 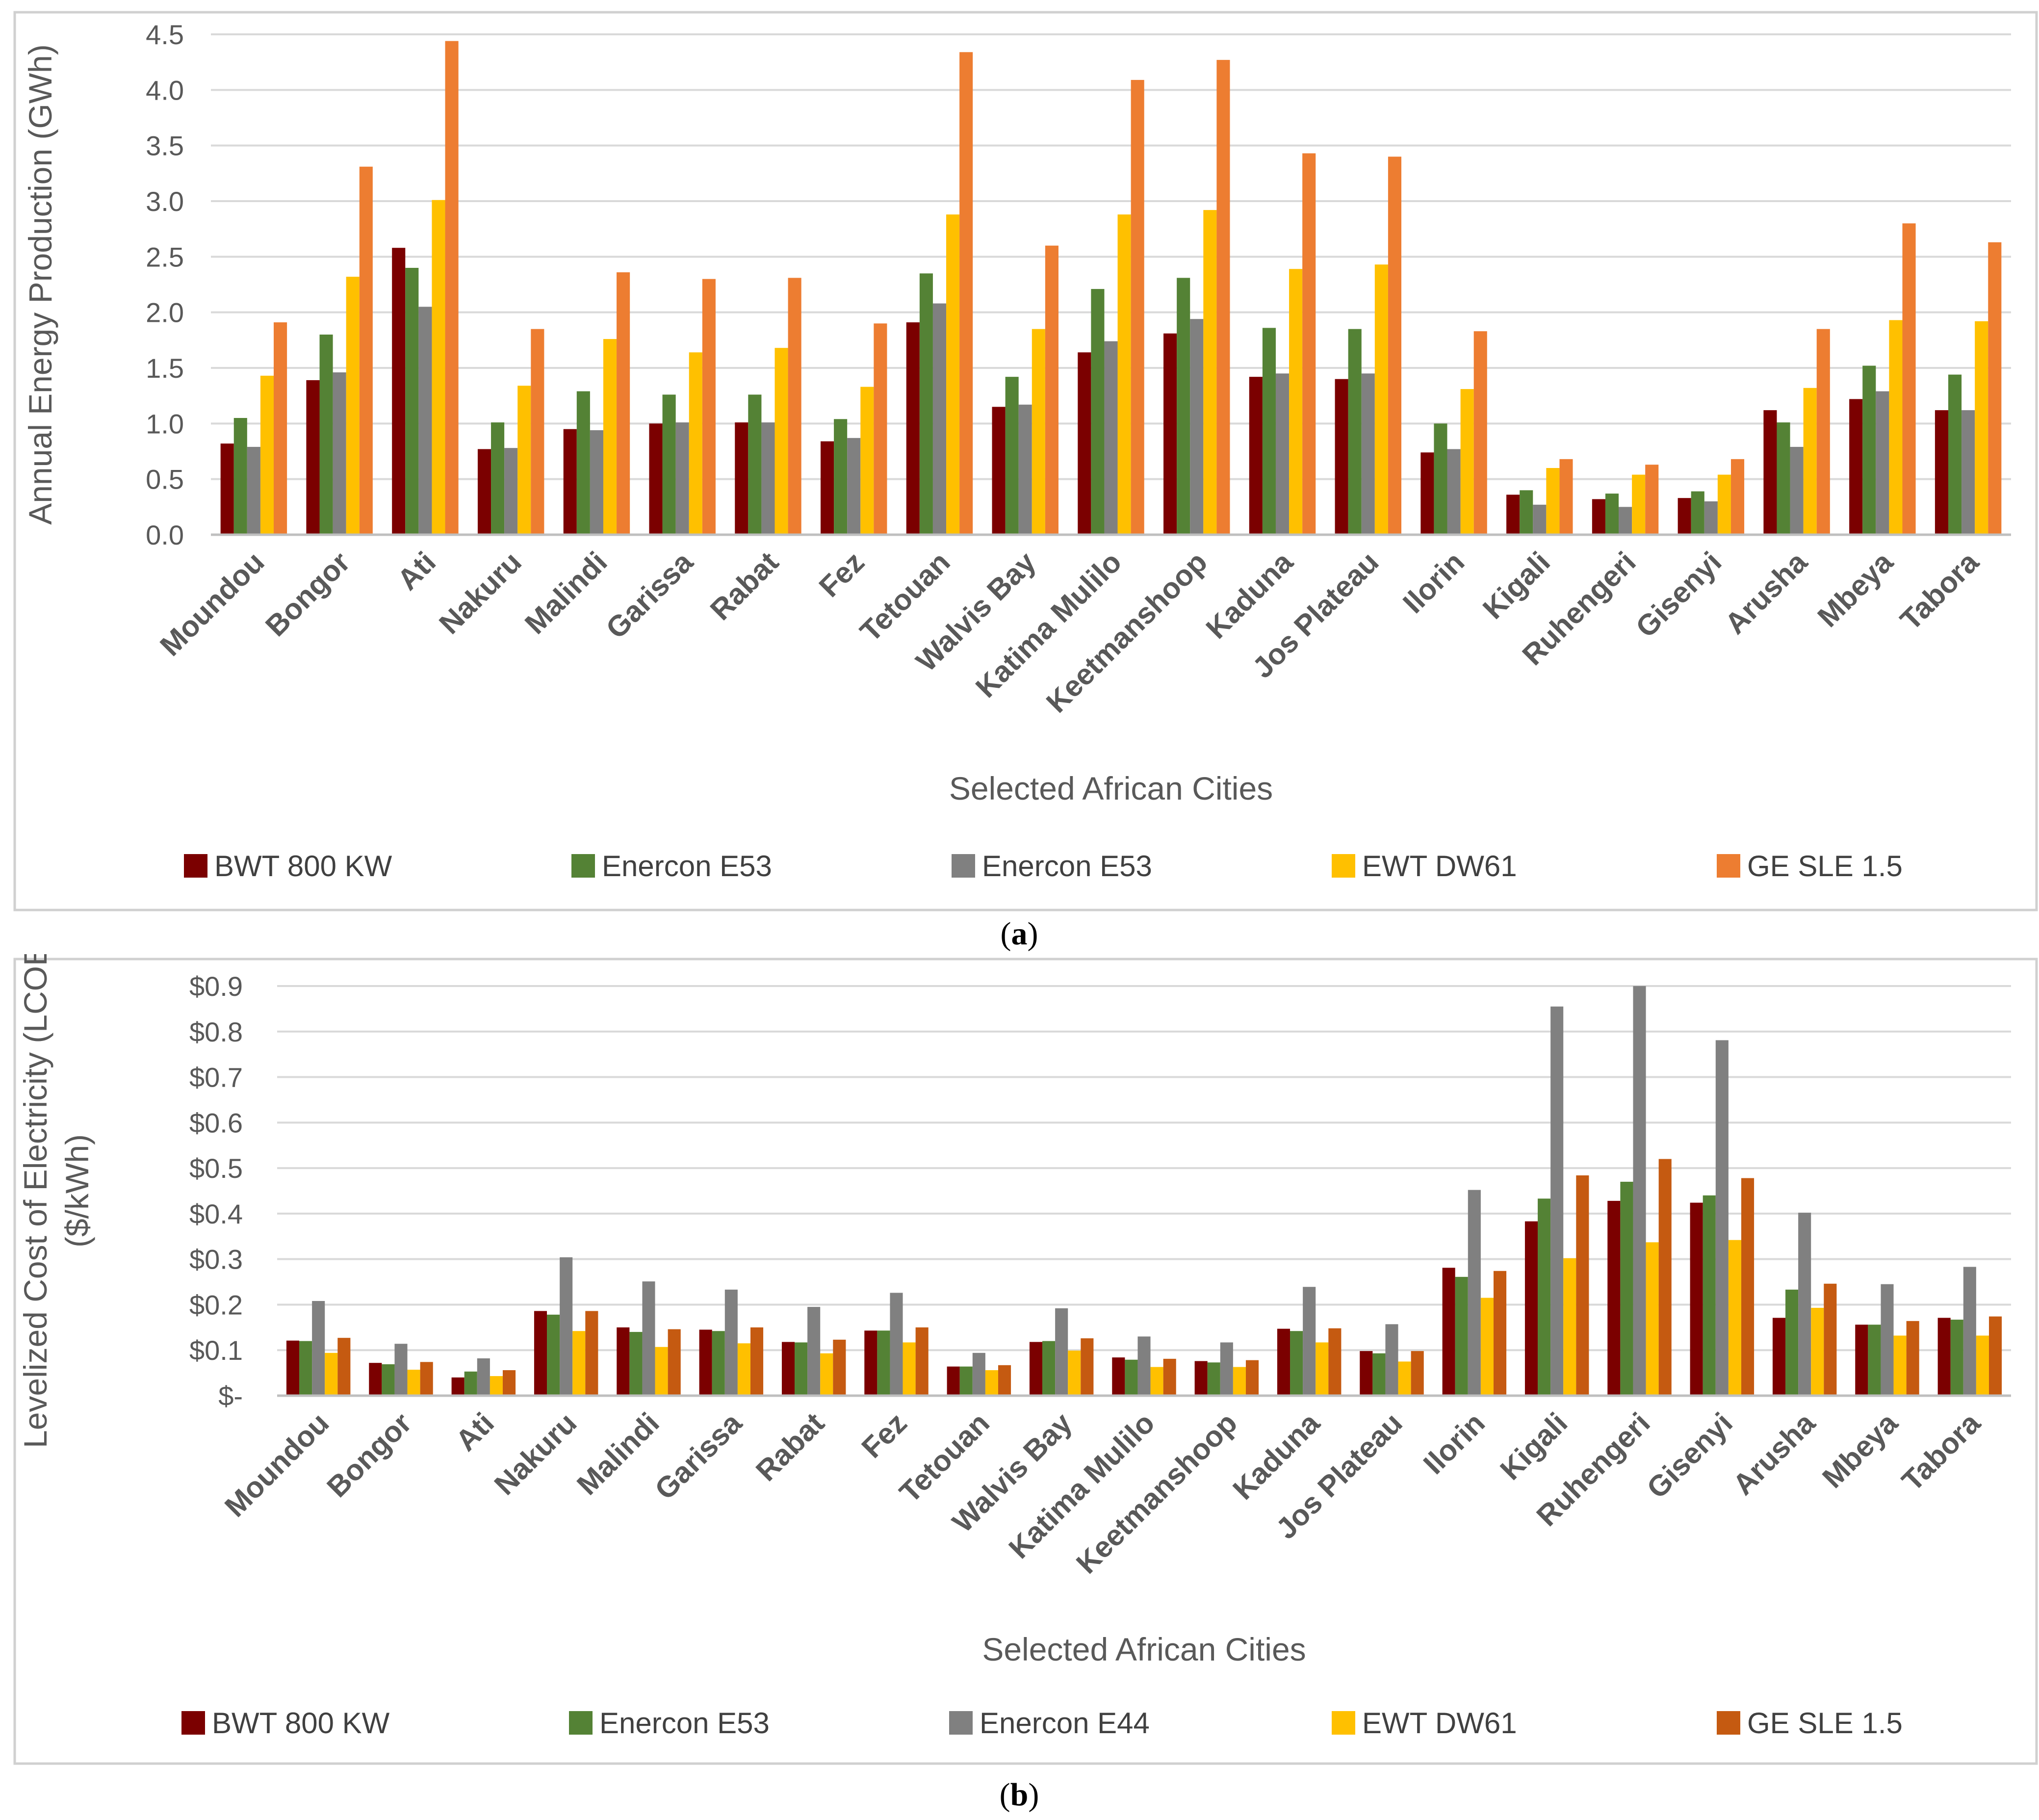 I want to click on bar-bwt-800-kw-tabora, so click(x=1944, y=1357).